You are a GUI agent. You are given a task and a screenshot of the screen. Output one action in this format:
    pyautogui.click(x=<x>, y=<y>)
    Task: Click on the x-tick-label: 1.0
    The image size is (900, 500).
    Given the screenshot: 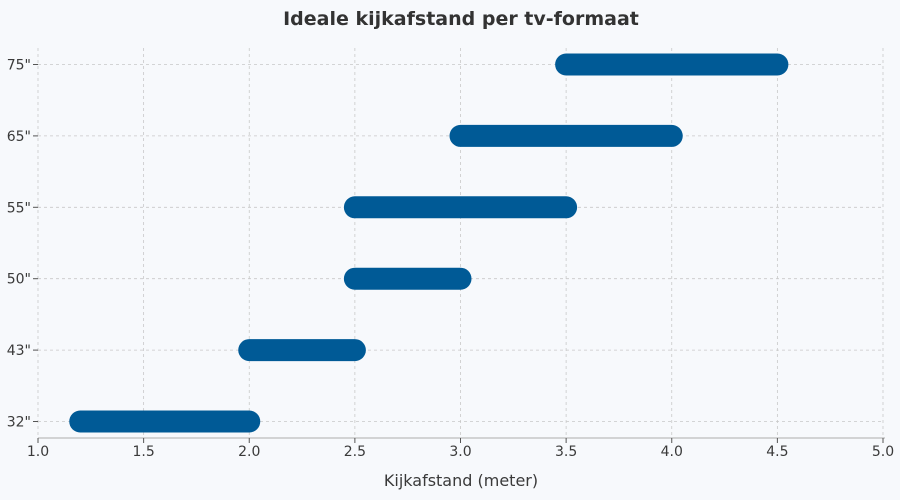 What is the action you would take?
    pyautogui.click(x=38, y=452)
    